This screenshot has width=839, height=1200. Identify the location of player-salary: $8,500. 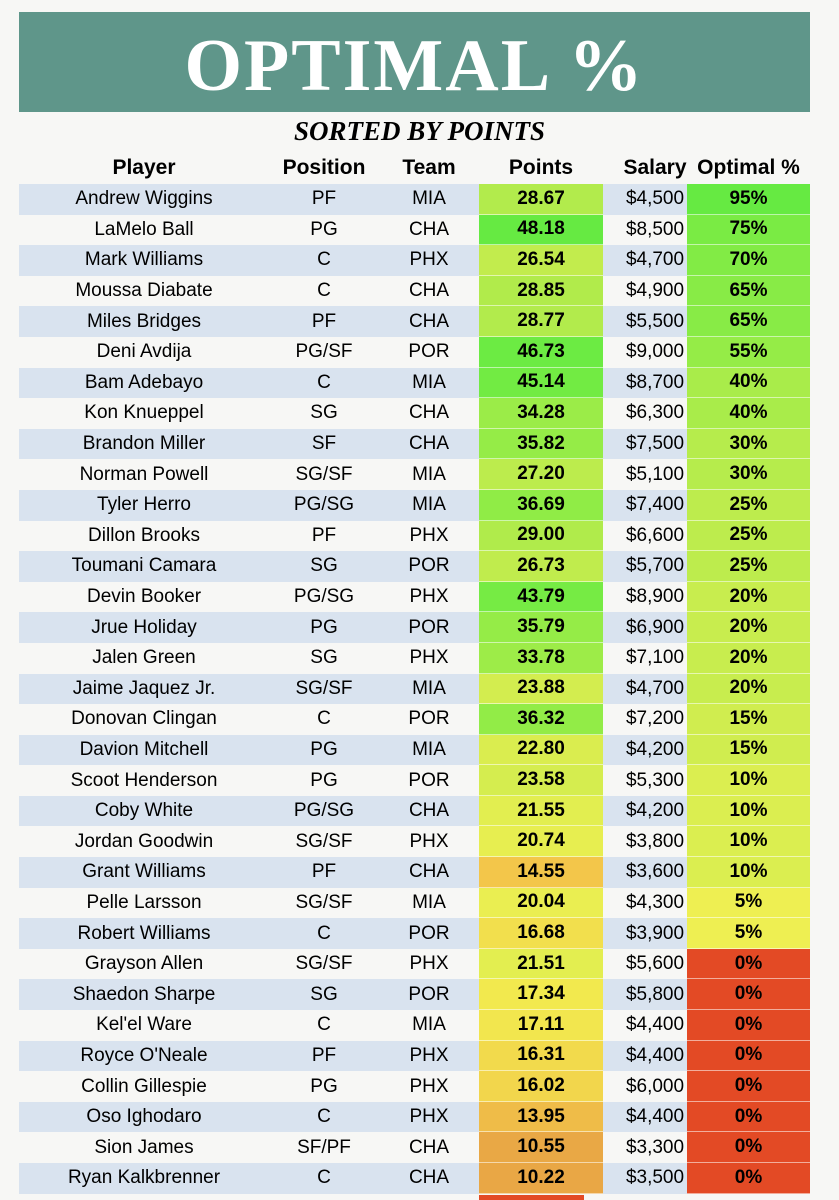
(655, 229).